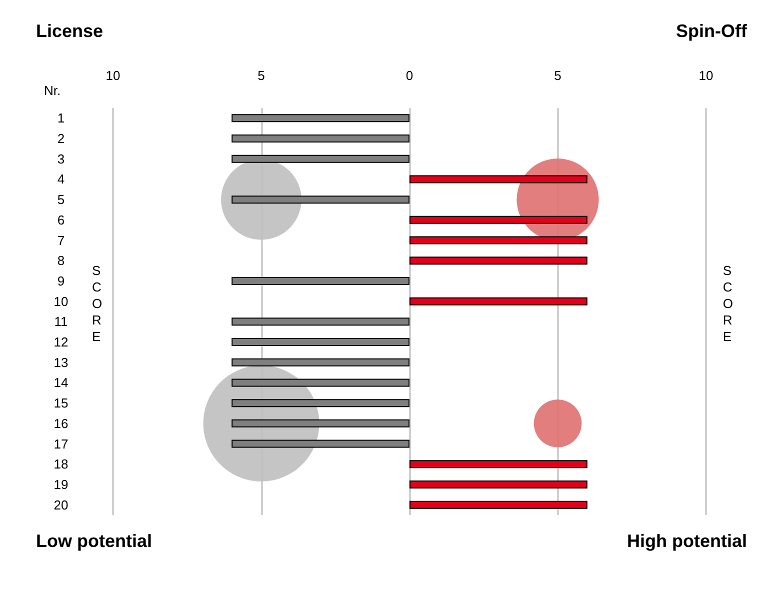 This screenshot has height=589, width=763. What do you see at coordinates (61, 464) in the screenshot?
I see `y-tick-label: 18` at bounding box center [61, 464].